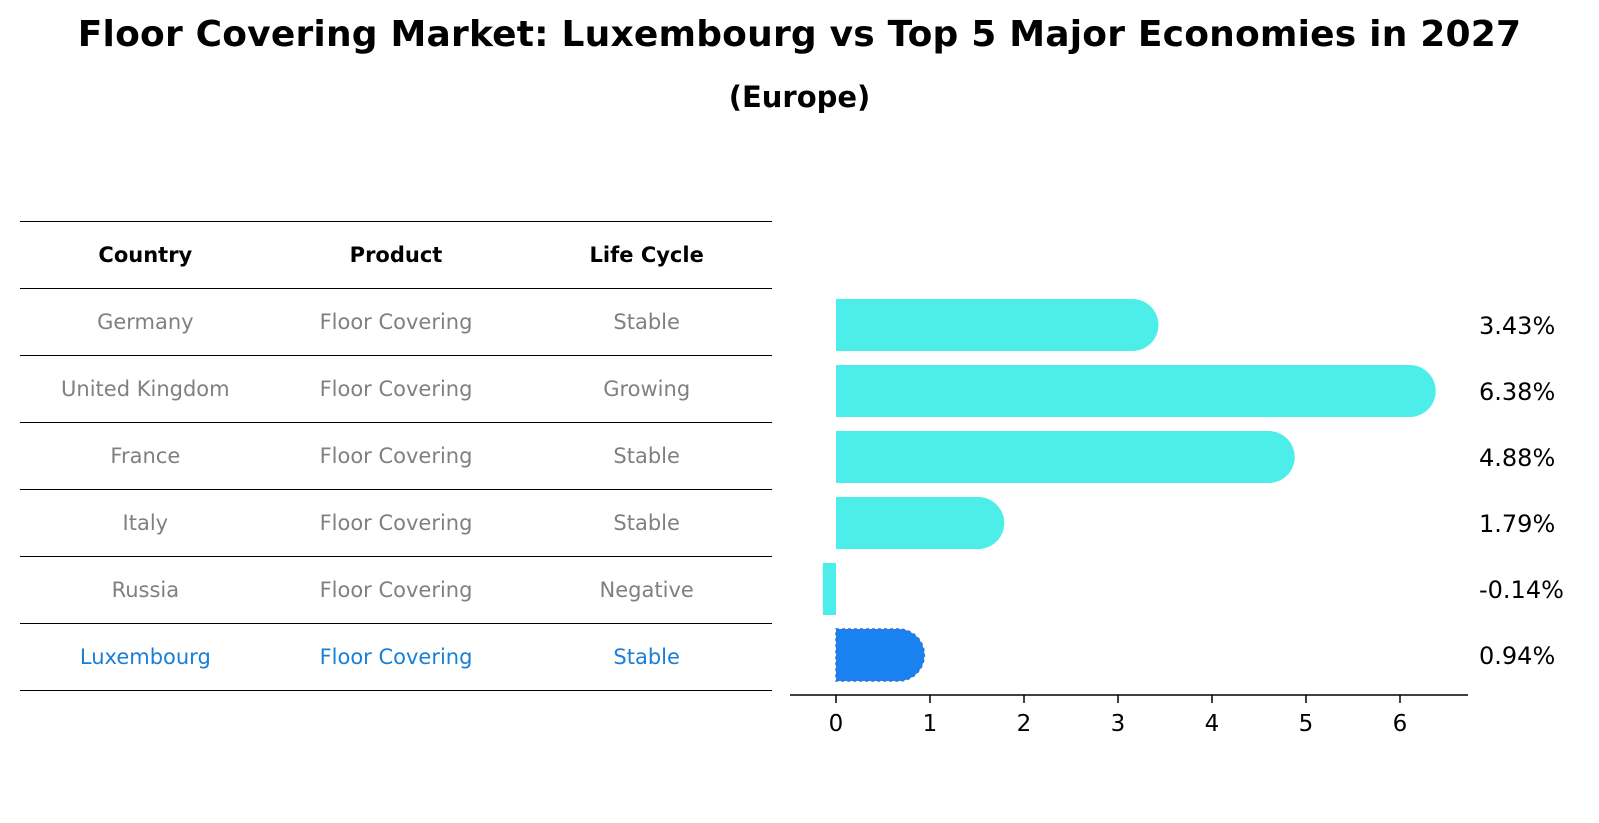  What do you see at coordinates (647, 389) in the screenshot?
I see `cell-life-cycle: Growing` at bounding box center [647, 389].